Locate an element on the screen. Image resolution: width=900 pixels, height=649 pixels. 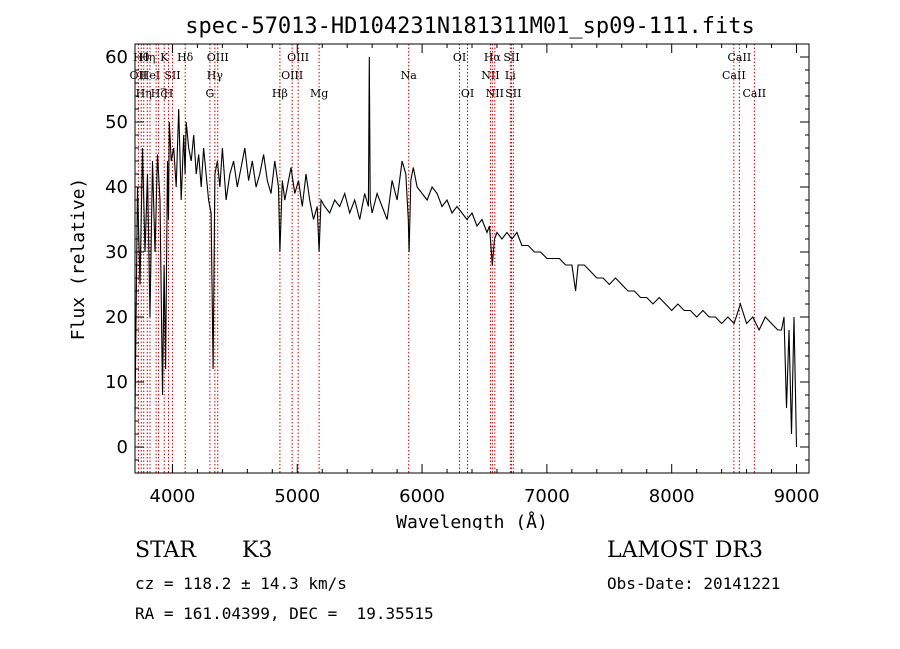
y-axis-label: Flux (relative) is located at coordinates (78, 259).